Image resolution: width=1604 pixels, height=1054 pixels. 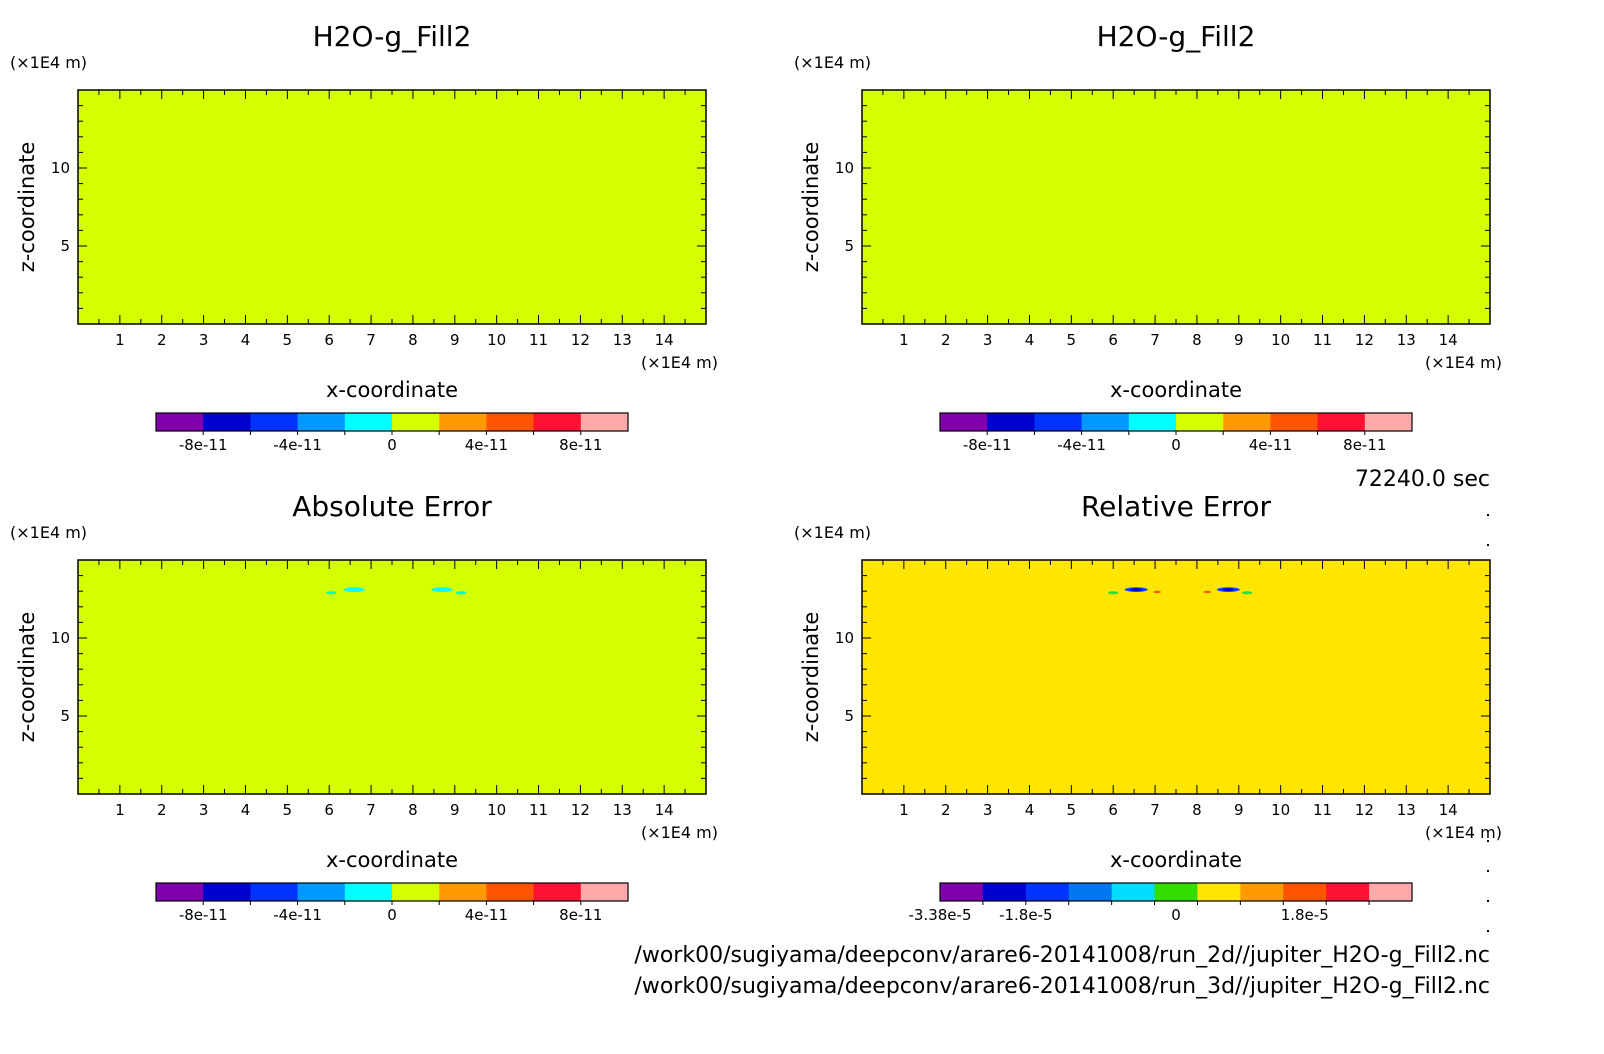 What do you see at coordinates (1025, 915) in the screenshot?
I see `colorbar-label: -1.8e-5` at bounding box center [1025, 915].